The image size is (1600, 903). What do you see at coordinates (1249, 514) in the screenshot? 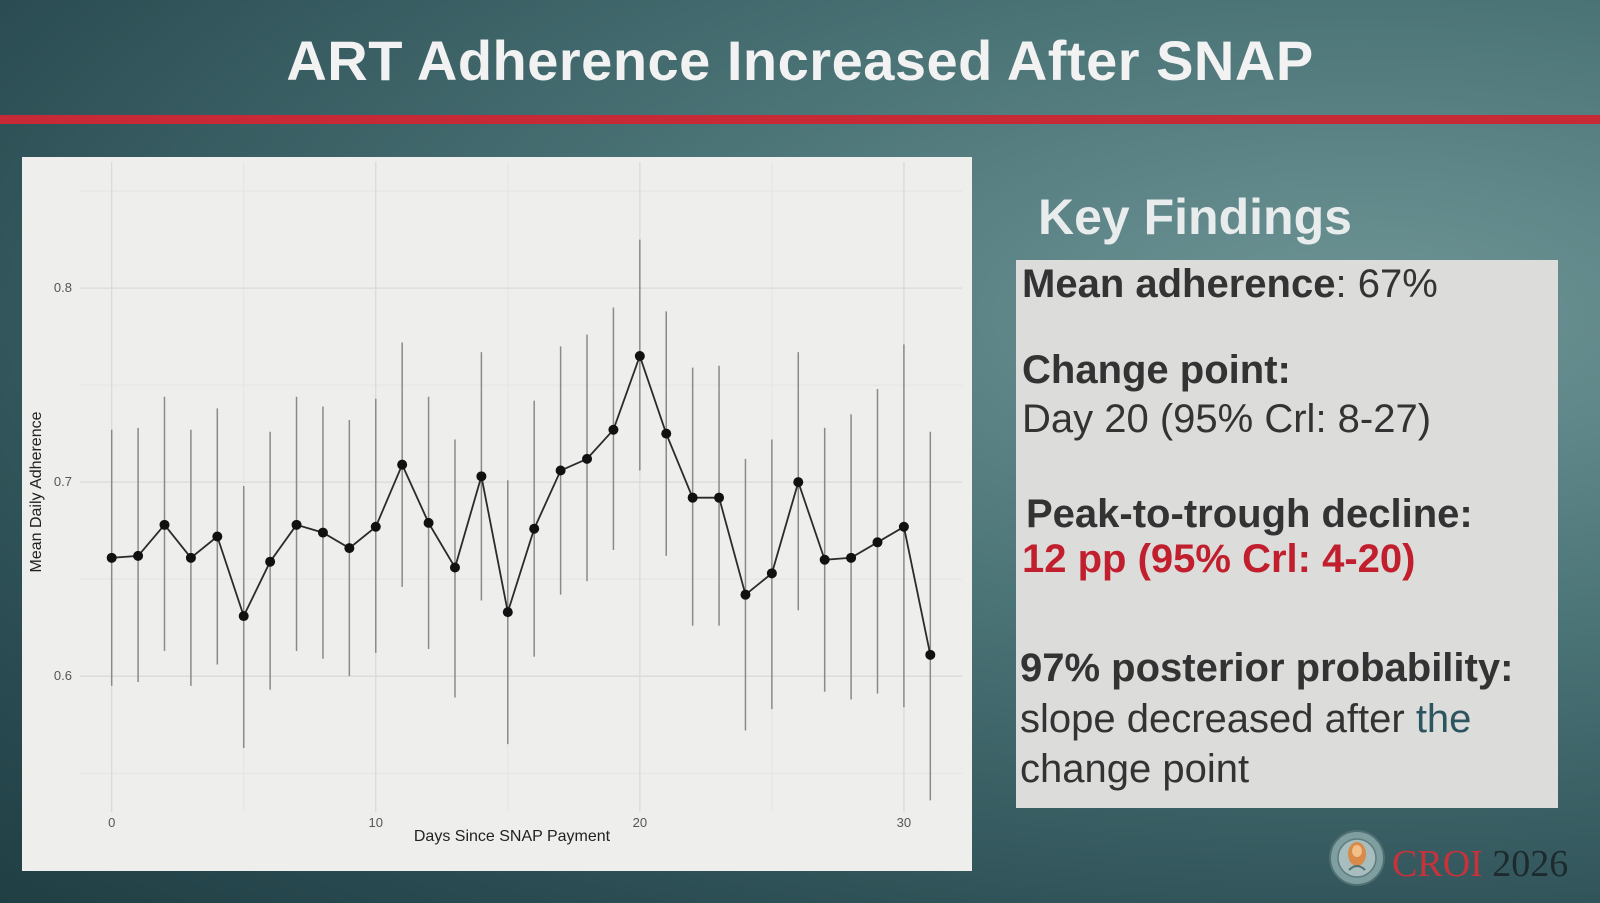
I see `peak-decline-label: Peak-to-trough decline:` at bounding box center [1249, 514].